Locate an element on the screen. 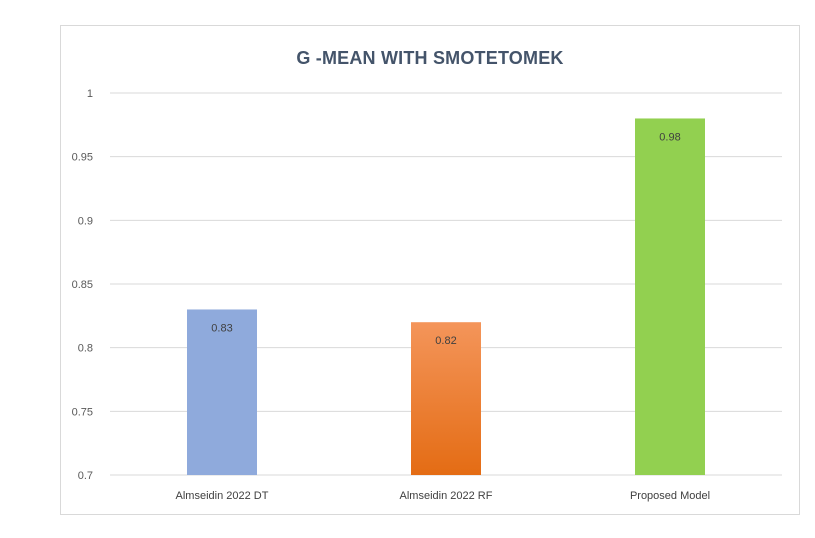 The image size is (815, 538). x-category-label: Almseidin 2022 RF is located at coordinates (446, 496).